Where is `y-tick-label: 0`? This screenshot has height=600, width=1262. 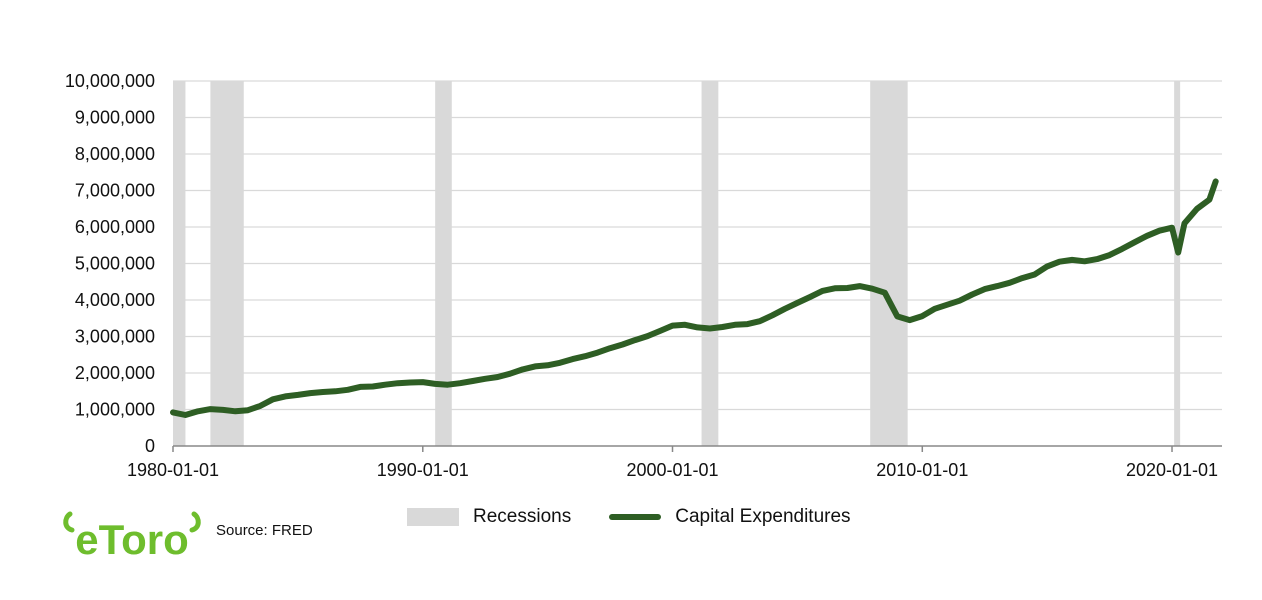 y-tick-label: 0 is located at coordinates (150, 446).